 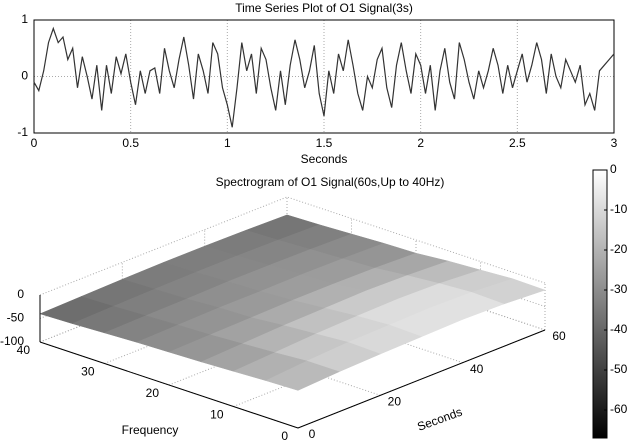 I want to click on y-tick-label: -1, so click(x=22, y=132).